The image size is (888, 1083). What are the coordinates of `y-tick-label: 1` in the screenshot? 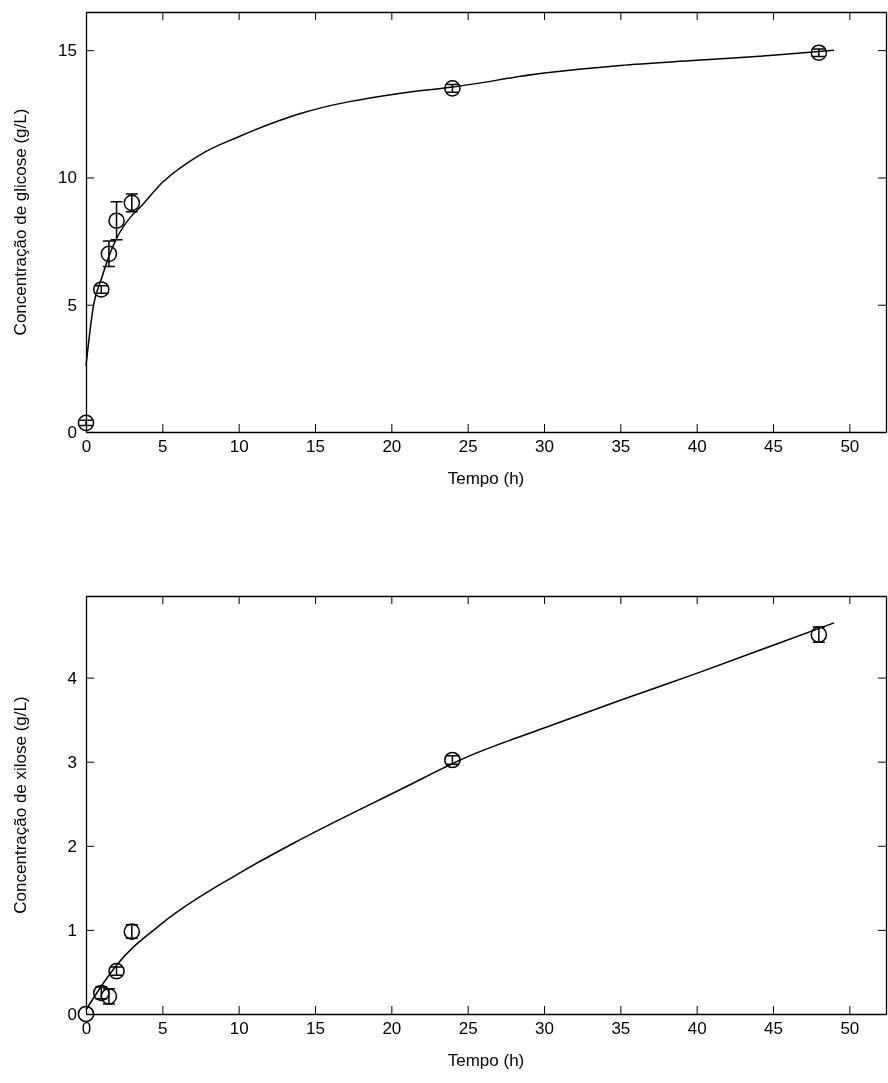 It's located at (72, 930).